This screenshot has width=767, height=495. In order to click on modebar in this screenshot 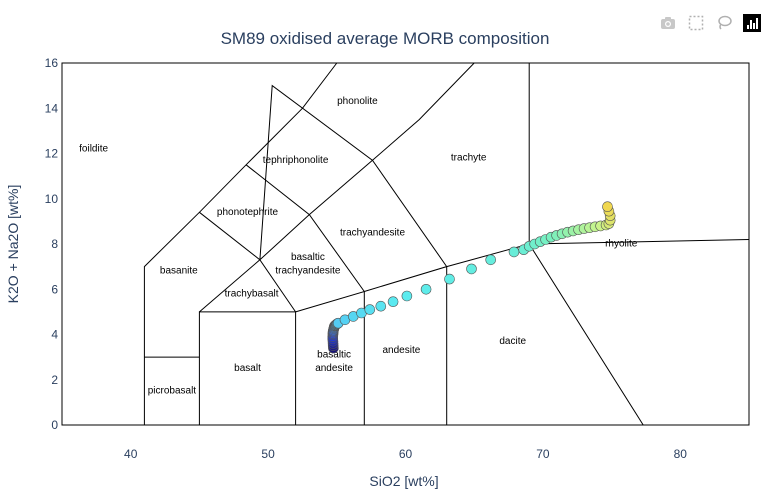, I will do `click(710, 23)`.